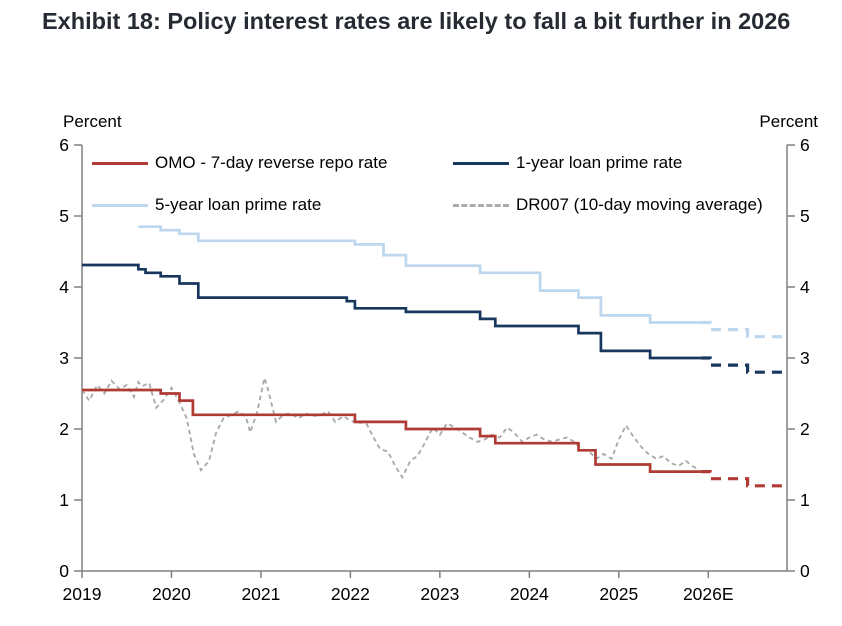  What do you see at coordinates (529, 594) in the screenshot?
I see `x-tick-label: 2024` at bounding box center [529, 594].